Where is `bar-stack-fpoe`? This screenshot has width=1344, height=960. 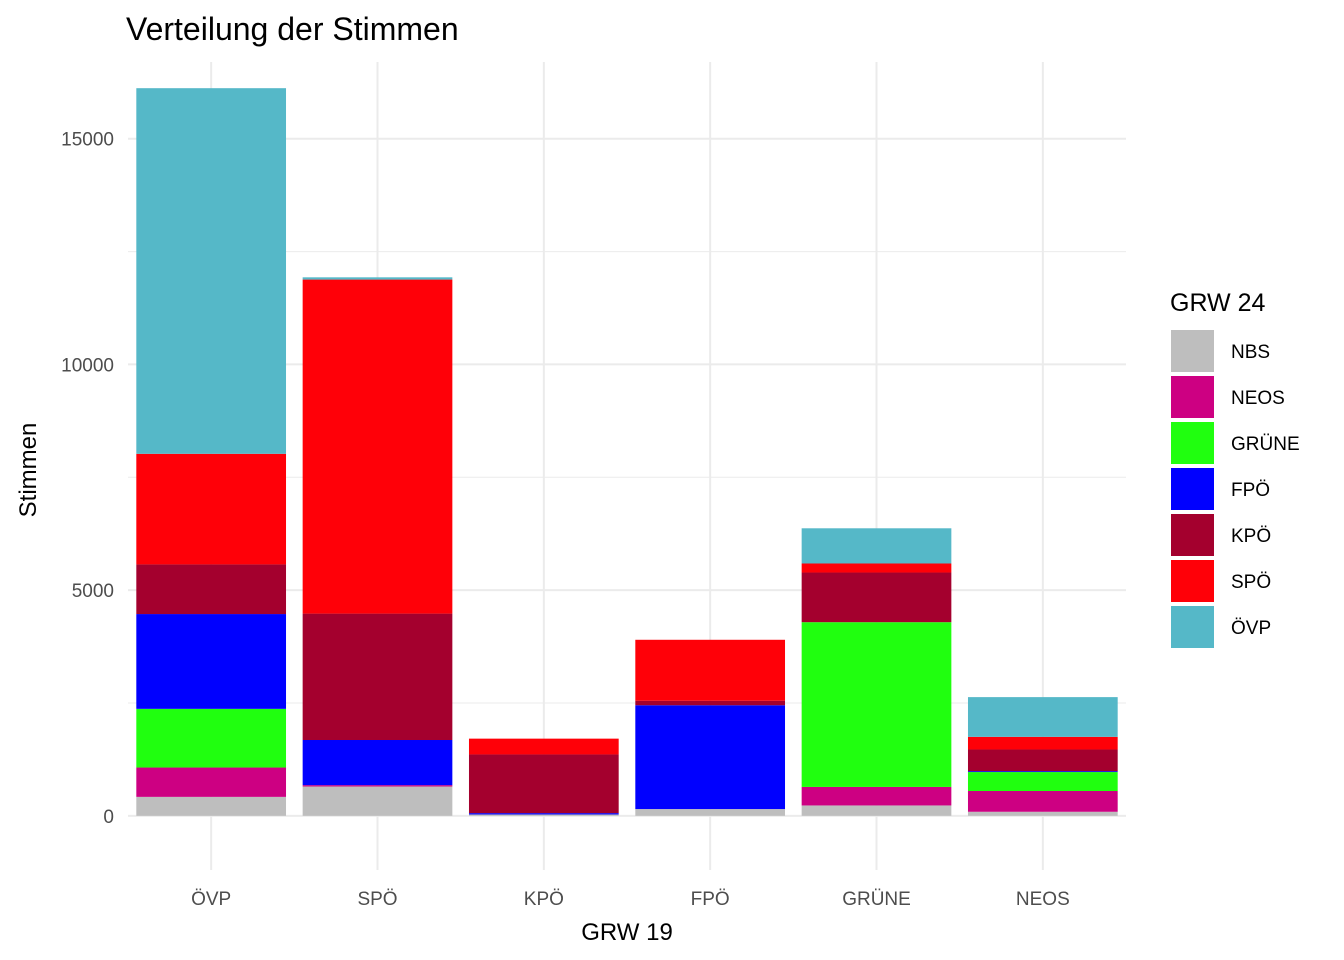
bar-stack-fpoe is located at coordinates (710, 727).